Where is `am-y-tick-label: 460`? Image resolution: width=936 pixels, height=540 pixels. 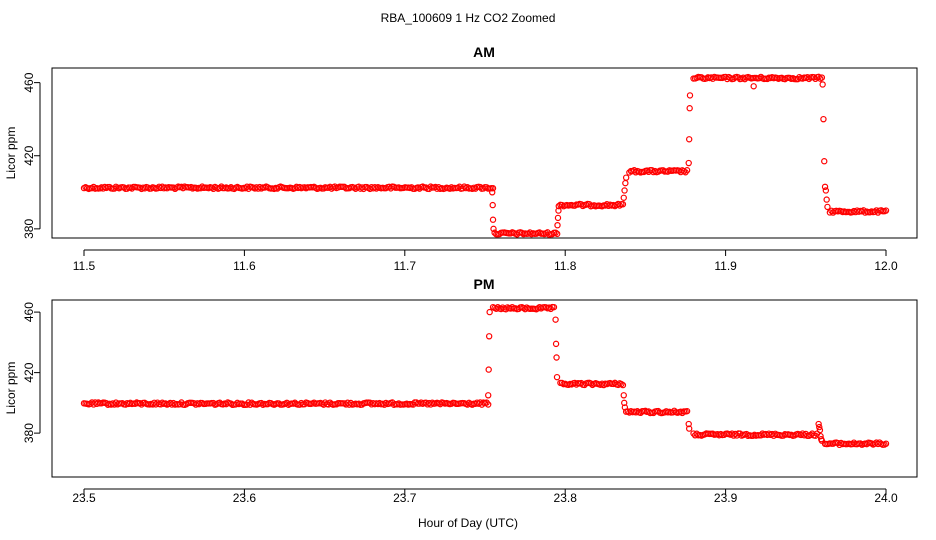
am-y-tick-label: 460 is located at coordinates (29, 82).